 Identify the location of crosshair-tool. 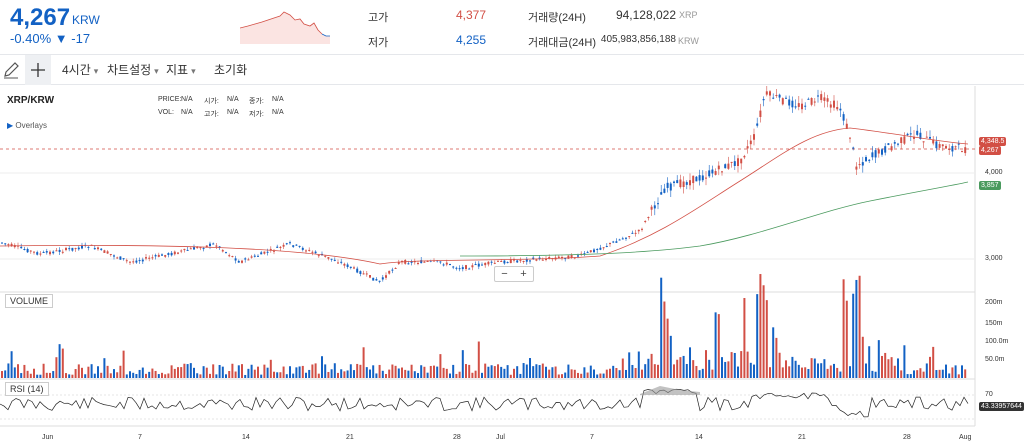
(38, 70).